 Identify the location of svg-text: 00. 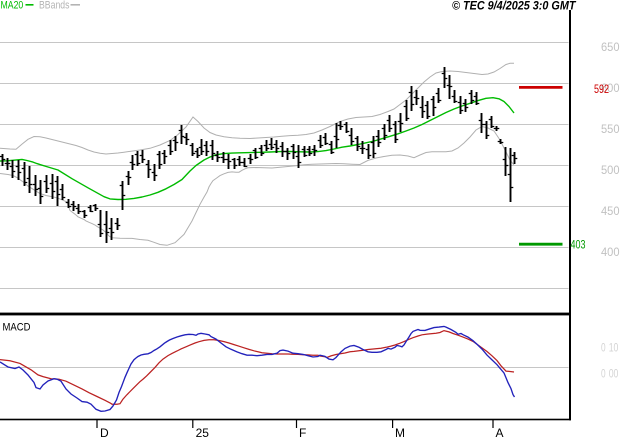
(614, 374).